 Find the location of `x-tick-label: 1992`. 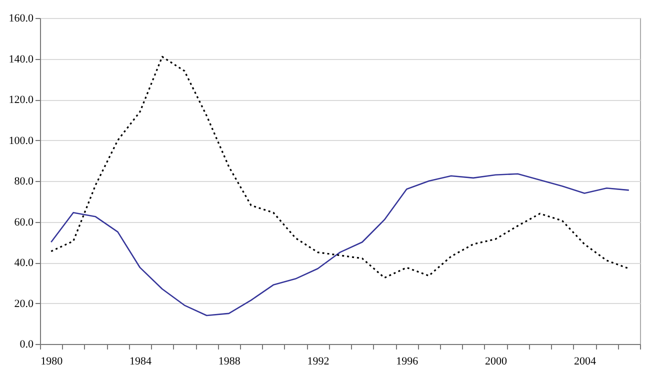

x-tick-label: 1992 is located at coordinates (318, 362).